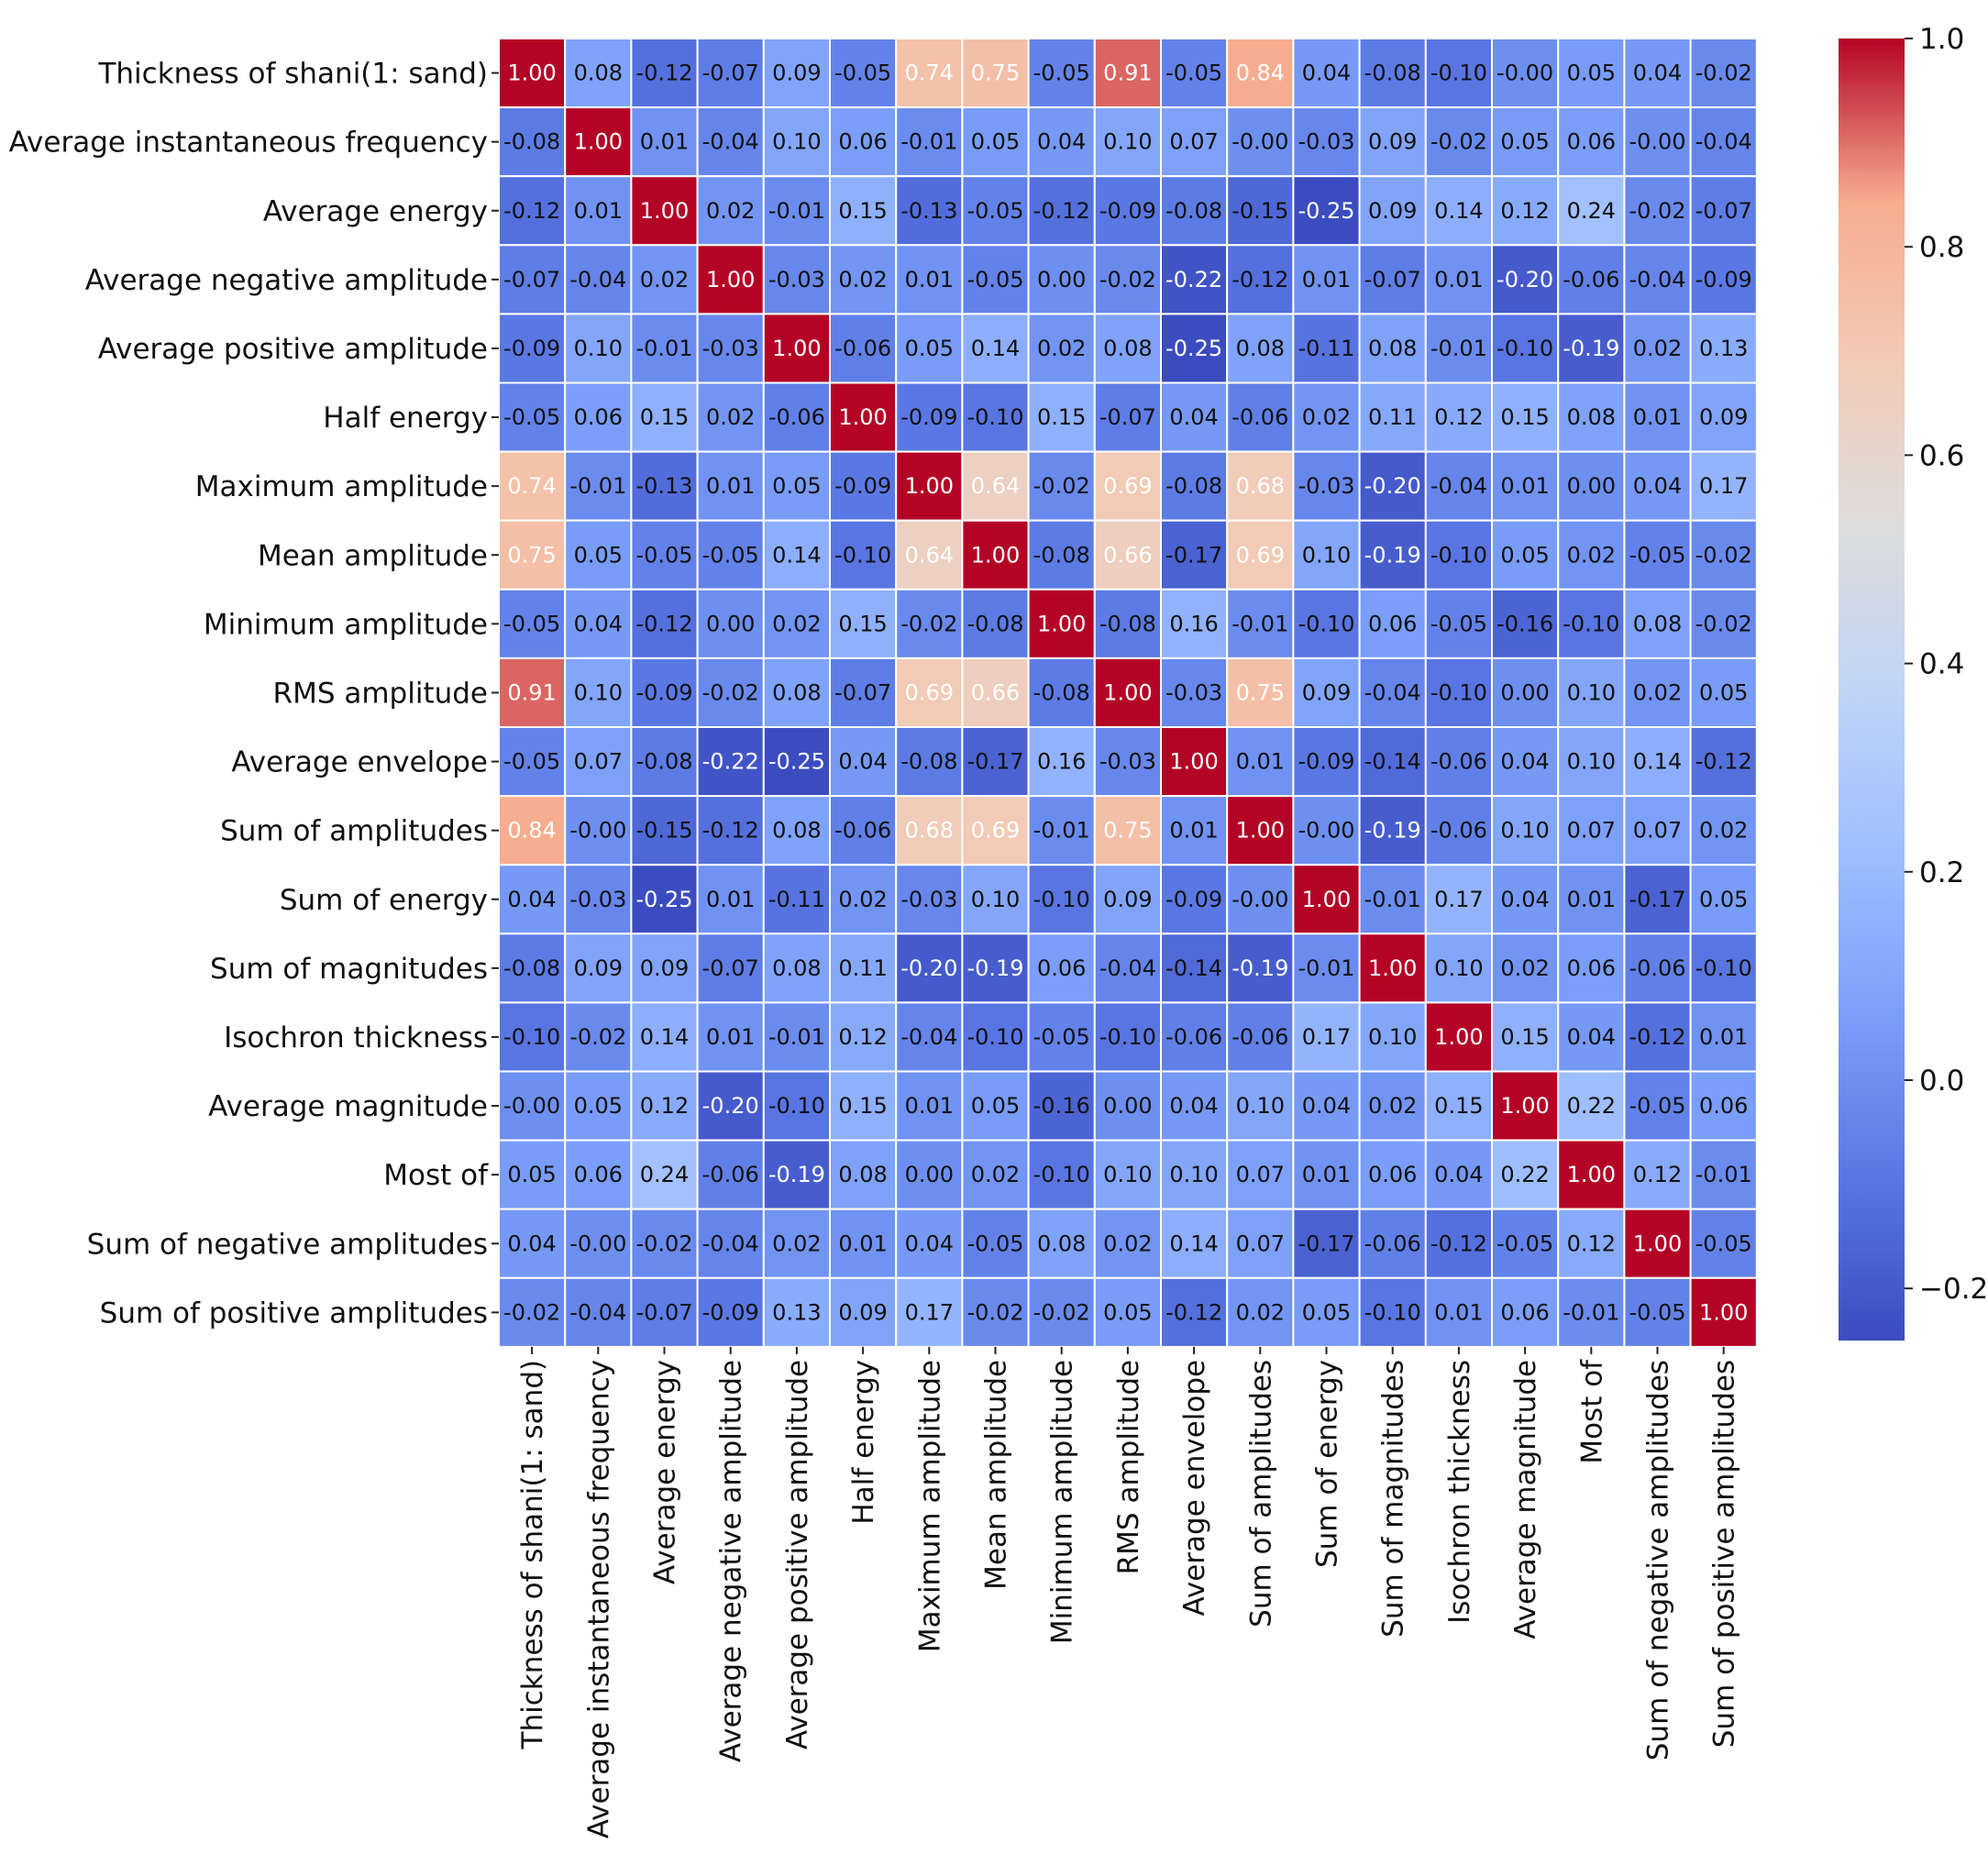  What do you see at coordinates (354, 832) in the screenshot?
I see `row-label: Sum of amplitudes` at bounding box center [354, 832].